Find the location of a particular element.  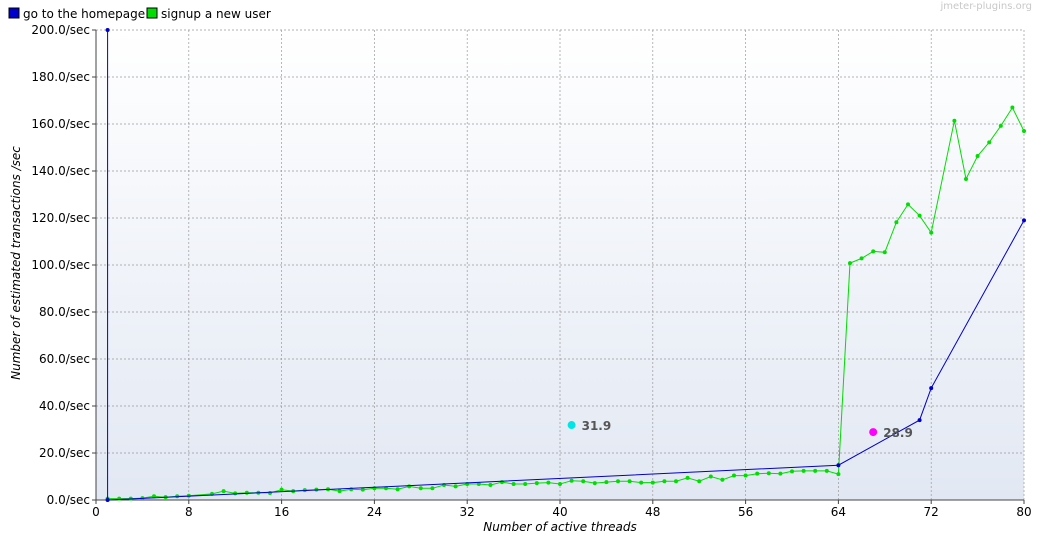

x-tick-label: 64 is located at coordinates (838, 512).